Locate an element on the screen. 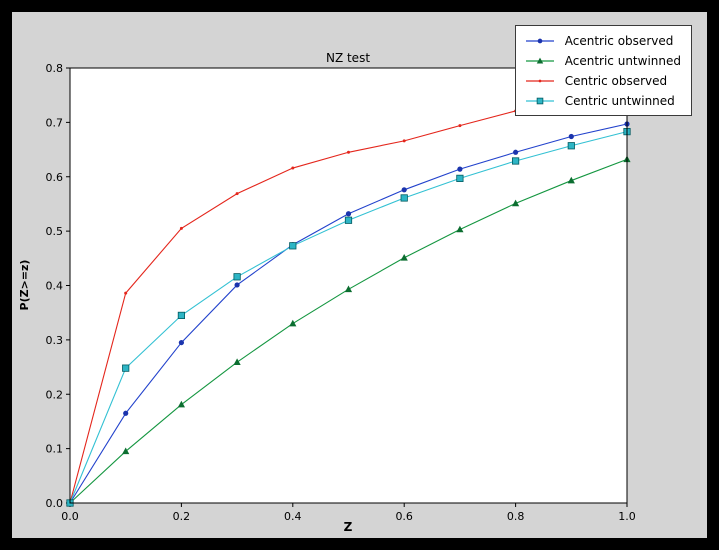  legend-label: Acentric untwinned is located at coordinates (622, 60).